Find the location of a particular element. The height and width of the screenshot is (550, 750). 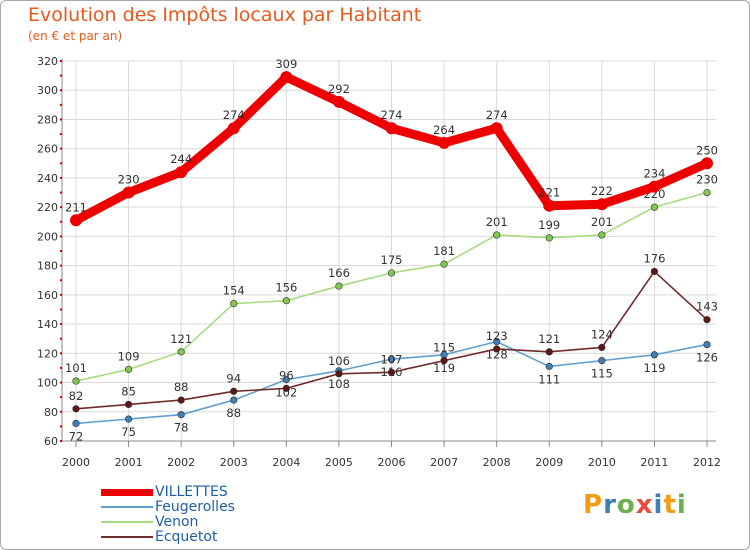

x-tick-label: 2012 is located at coordinates (707, 462).